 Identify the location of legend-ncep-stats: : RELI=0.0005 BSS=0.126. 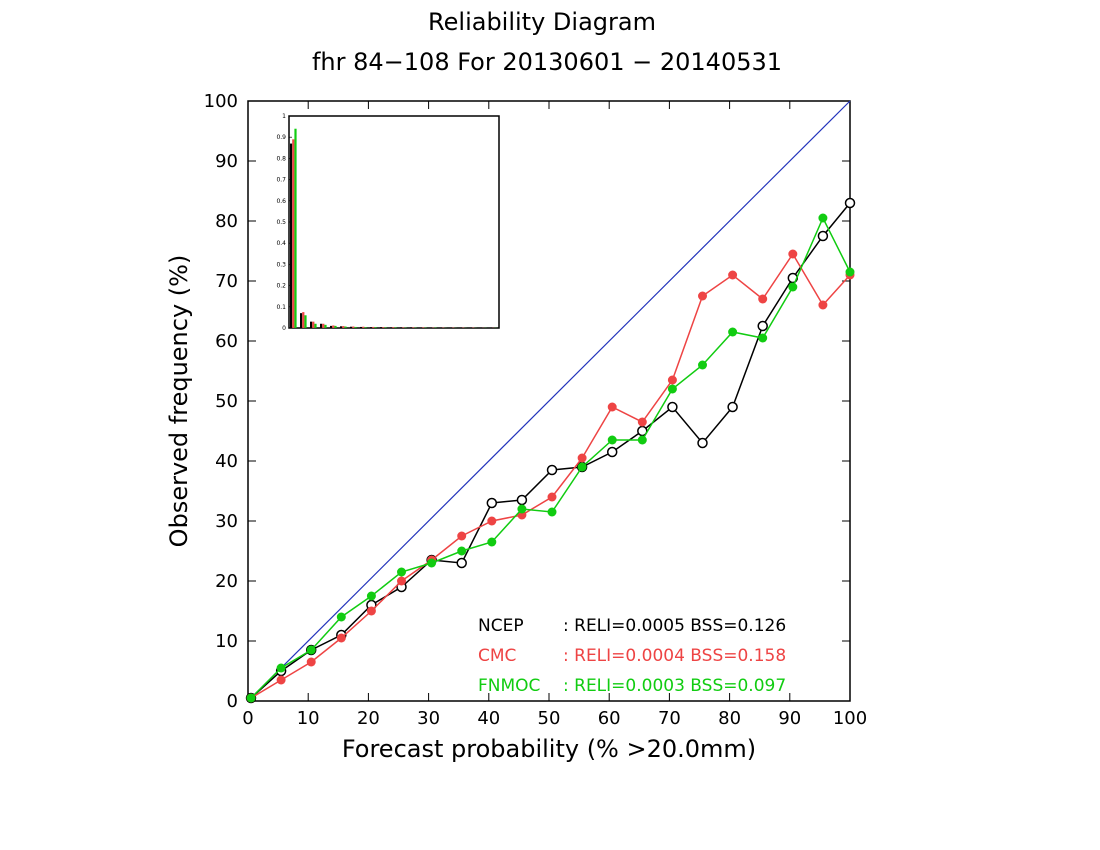
(674, 626).